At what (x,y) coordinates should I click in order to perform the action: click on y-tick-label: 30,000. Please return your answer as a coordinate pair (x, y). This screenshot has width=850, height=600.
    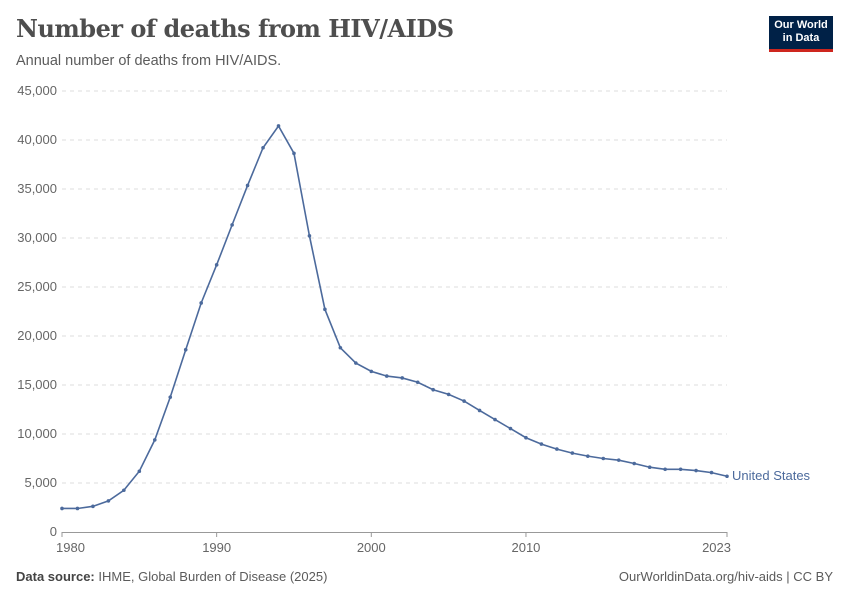
    Looking at the image, I should click on (37, 237).